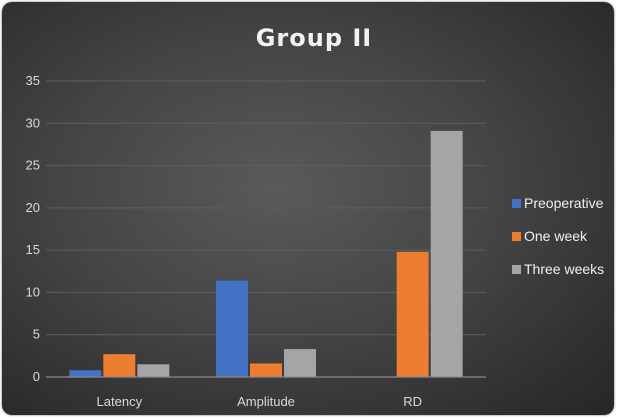  I want to click on bar-one-week-amplitude, so click(266, 370).